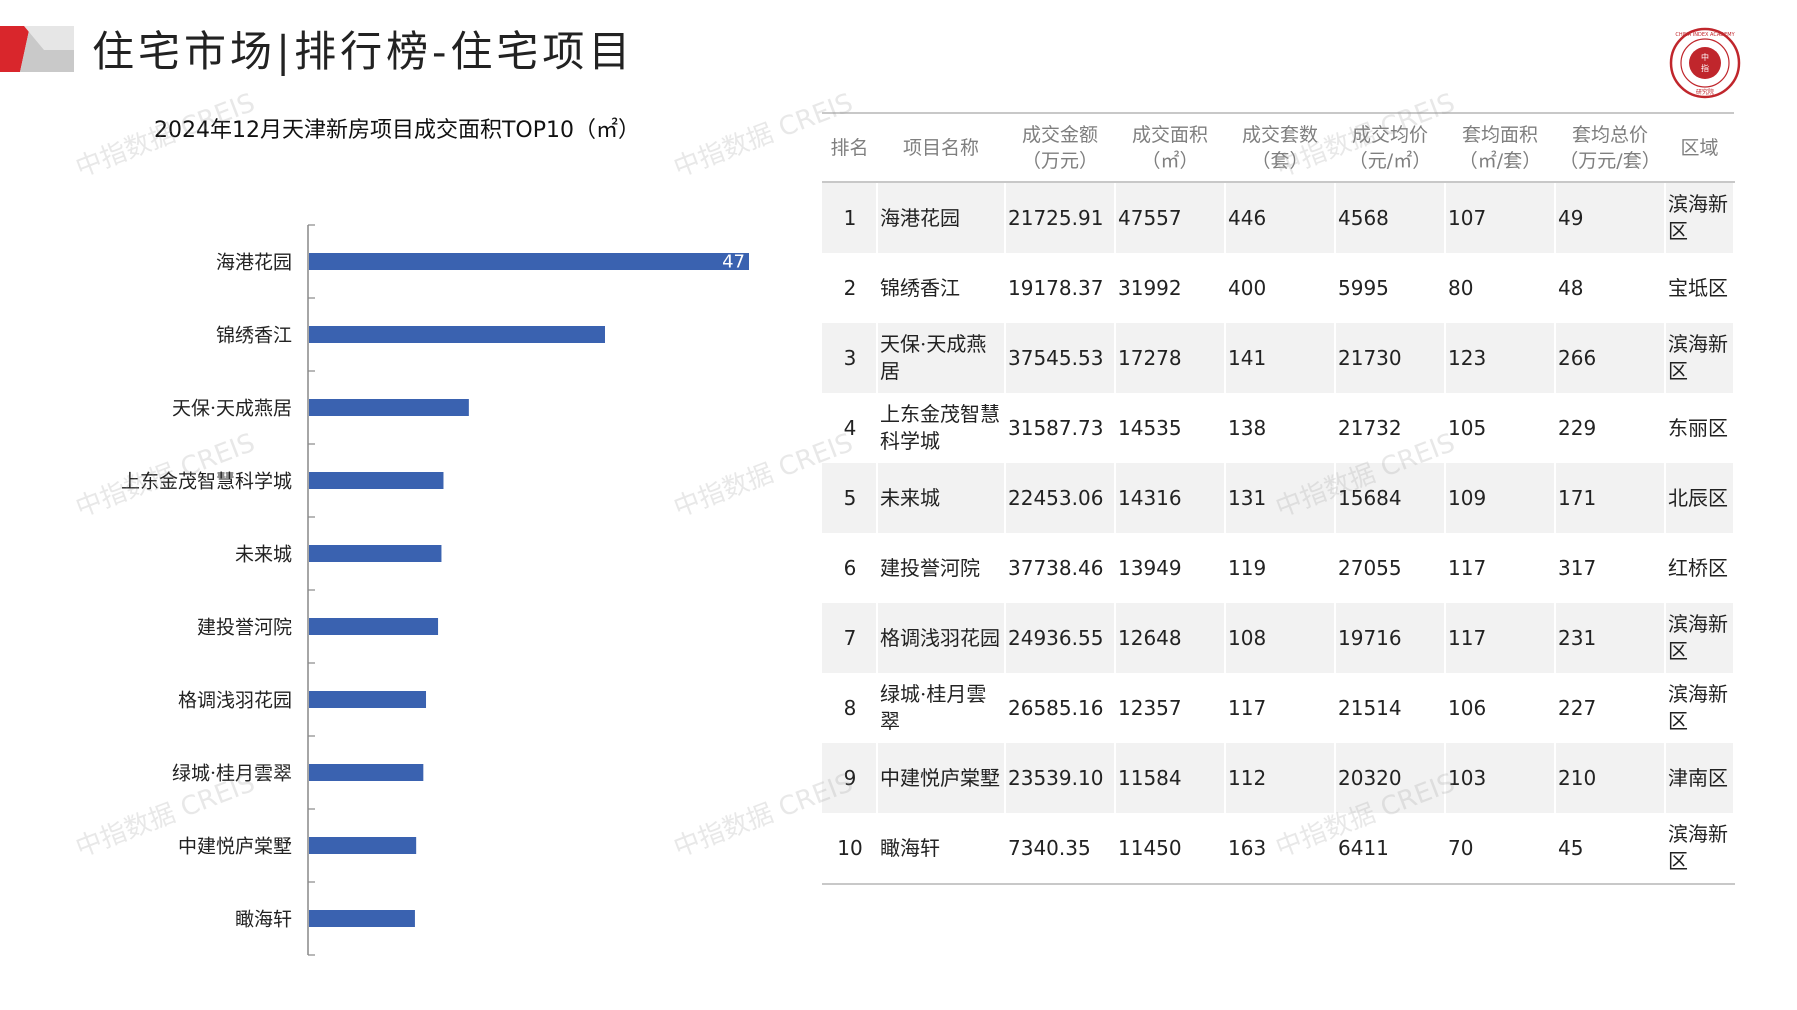 This screenshot has width=1797, height=1010. What do you see at coordinates (941, 217) in the screenshot?
I see `cell-name: 海港花园` at bounding box center [941, 217].